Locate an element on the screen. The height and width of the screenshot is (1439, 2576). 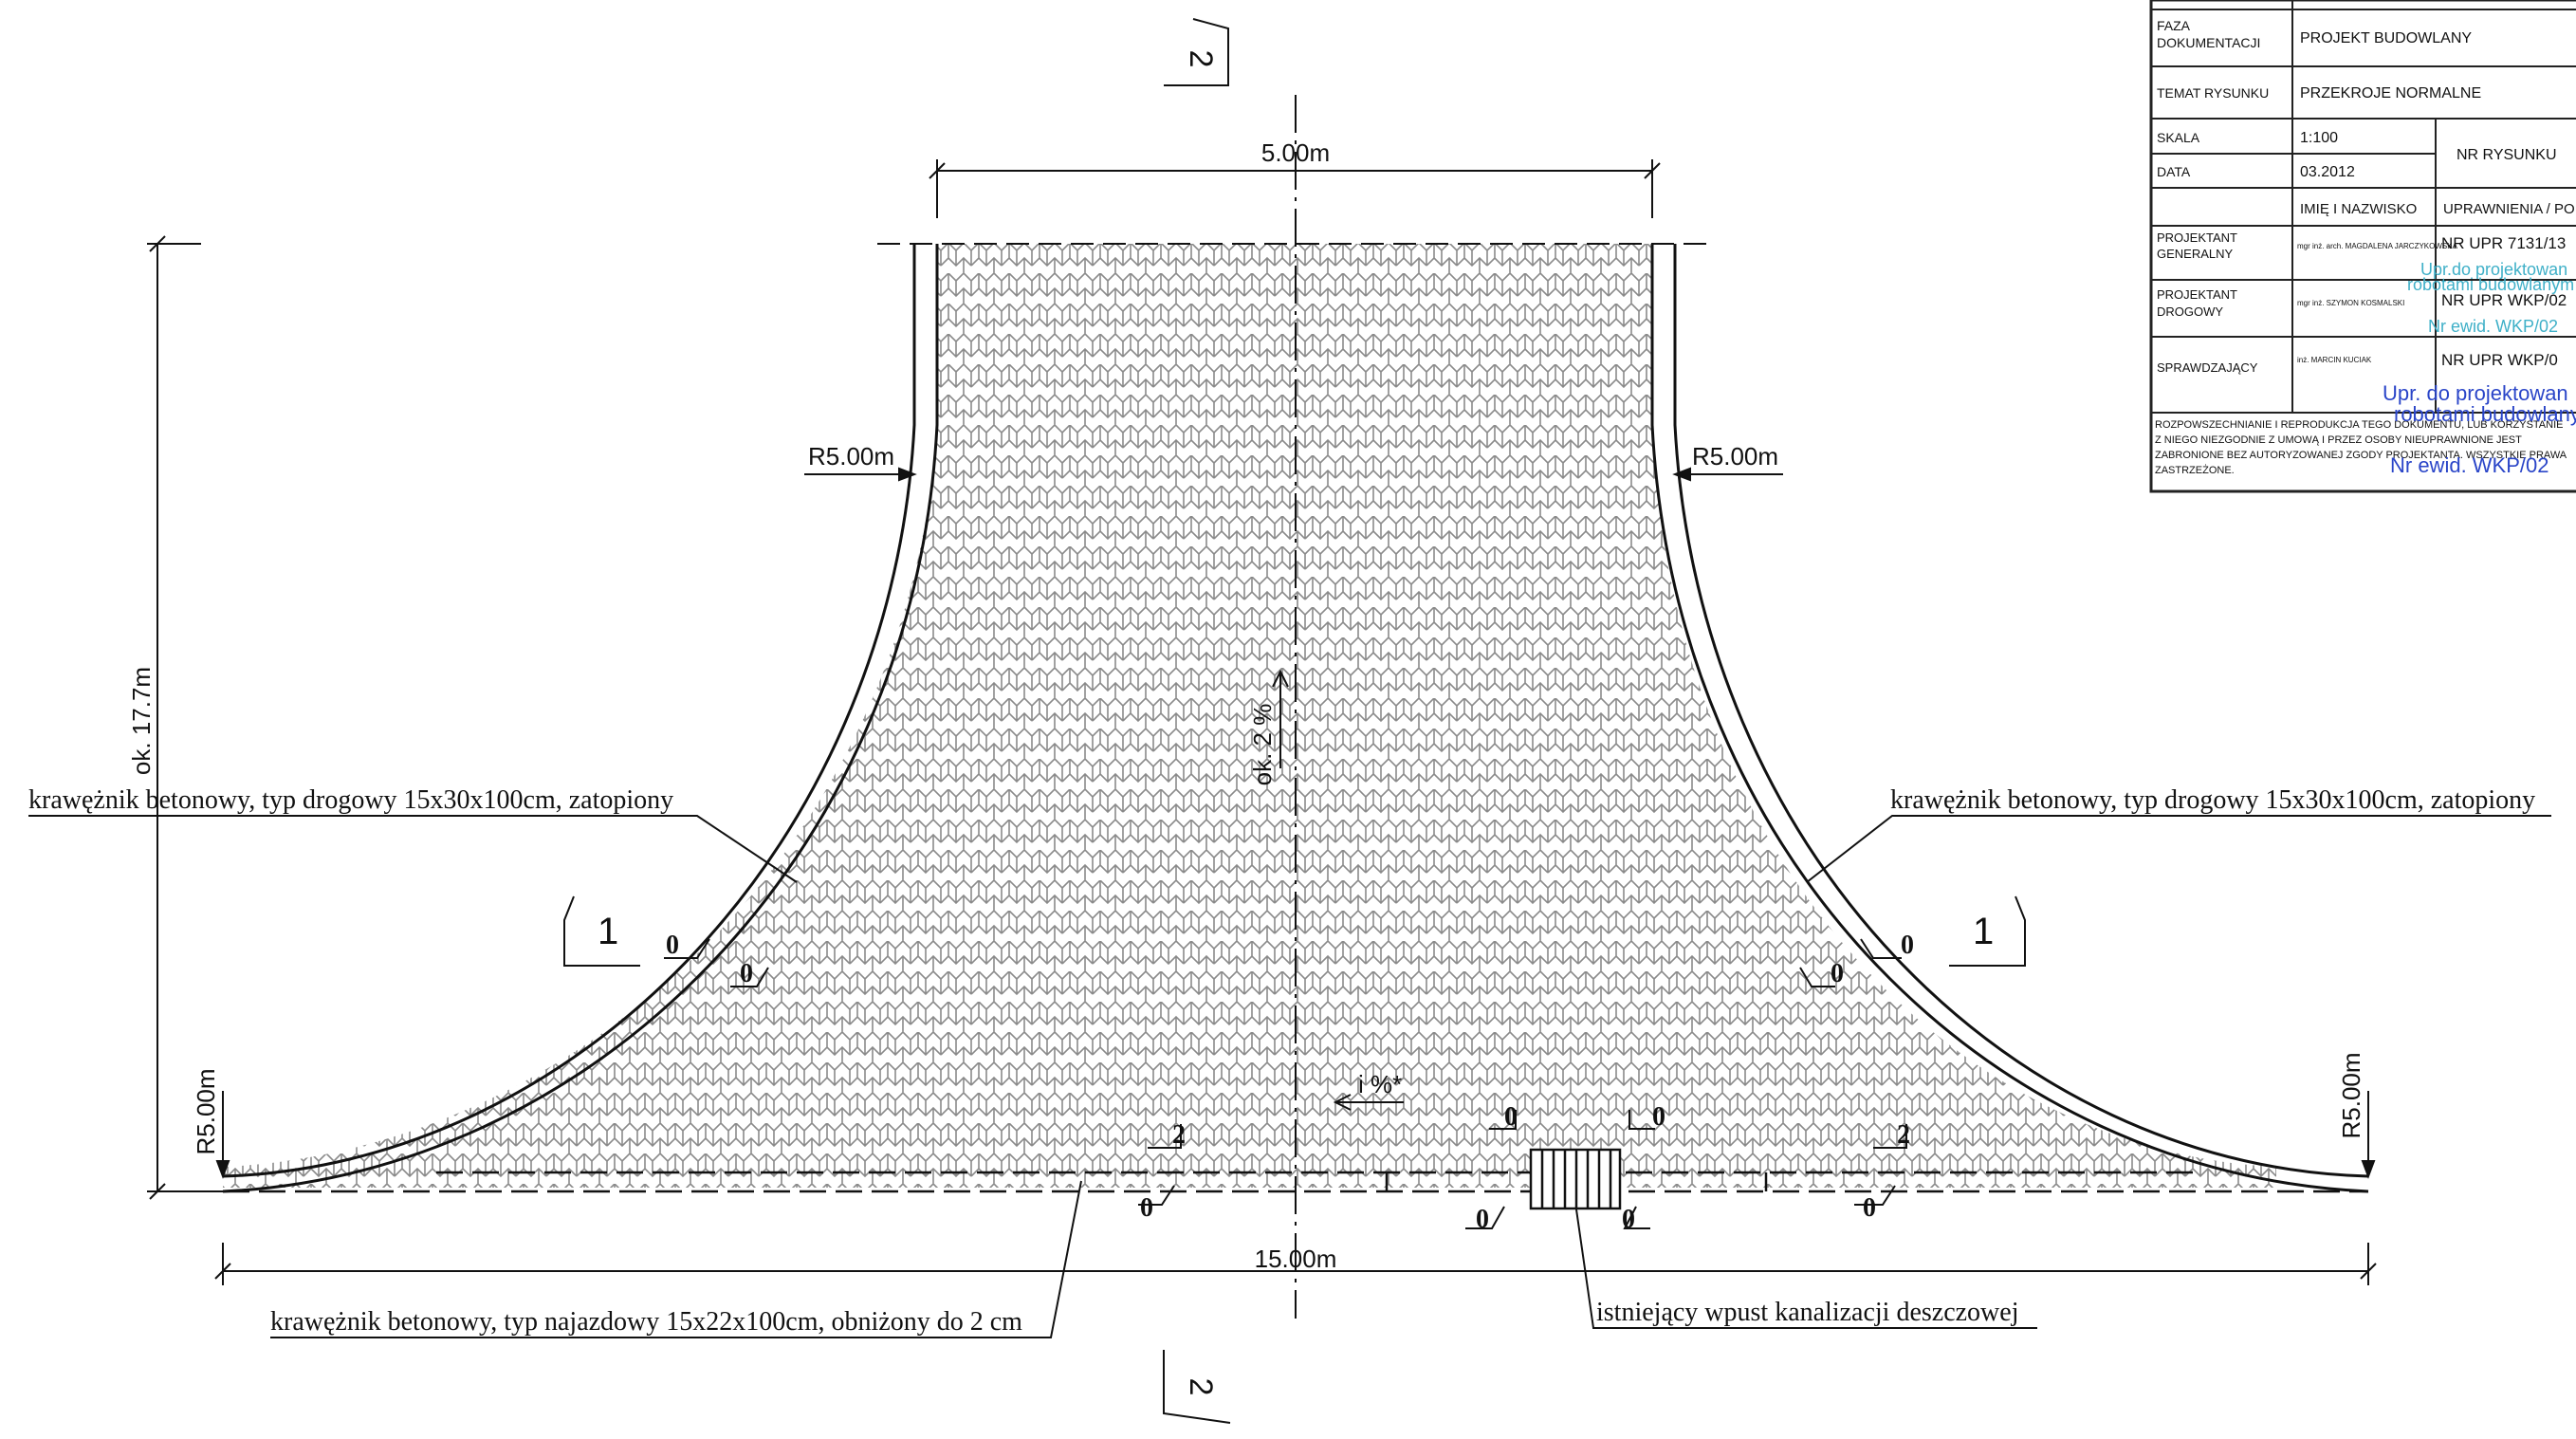
curb-height-inlet-left-under: 0 is located at coordinates (1482, 1219).